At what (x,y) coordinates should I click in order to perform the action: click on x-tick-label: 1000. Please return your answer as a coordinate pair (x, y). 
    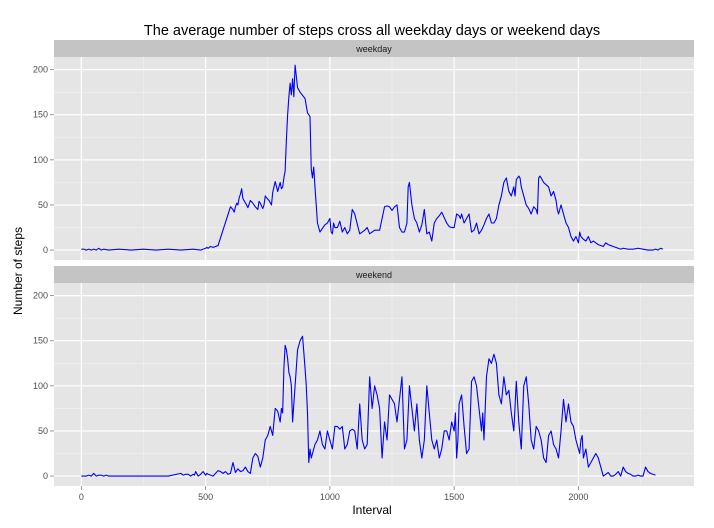
    Looking at the image, I should click on (330, 497).